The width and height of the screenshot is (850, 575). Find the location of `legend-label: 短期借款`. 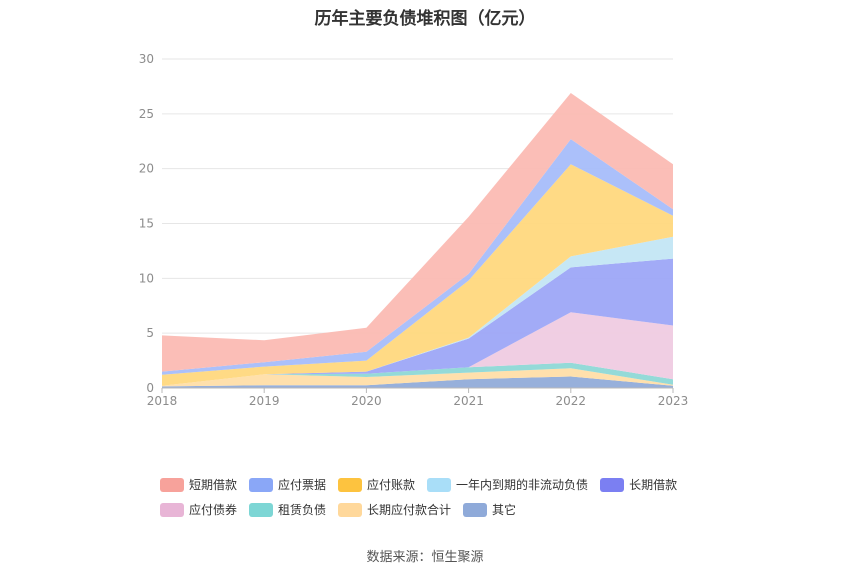

legend-label: 短期借款 is located at coordinates (213, 485).